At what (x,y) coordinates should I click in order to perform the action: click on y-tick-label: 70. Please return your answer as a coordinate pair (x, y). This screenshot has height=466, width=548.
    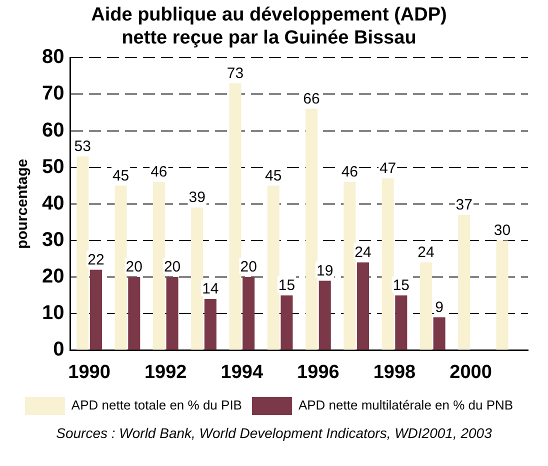
    Looking at the image, I should click on (53, 93).